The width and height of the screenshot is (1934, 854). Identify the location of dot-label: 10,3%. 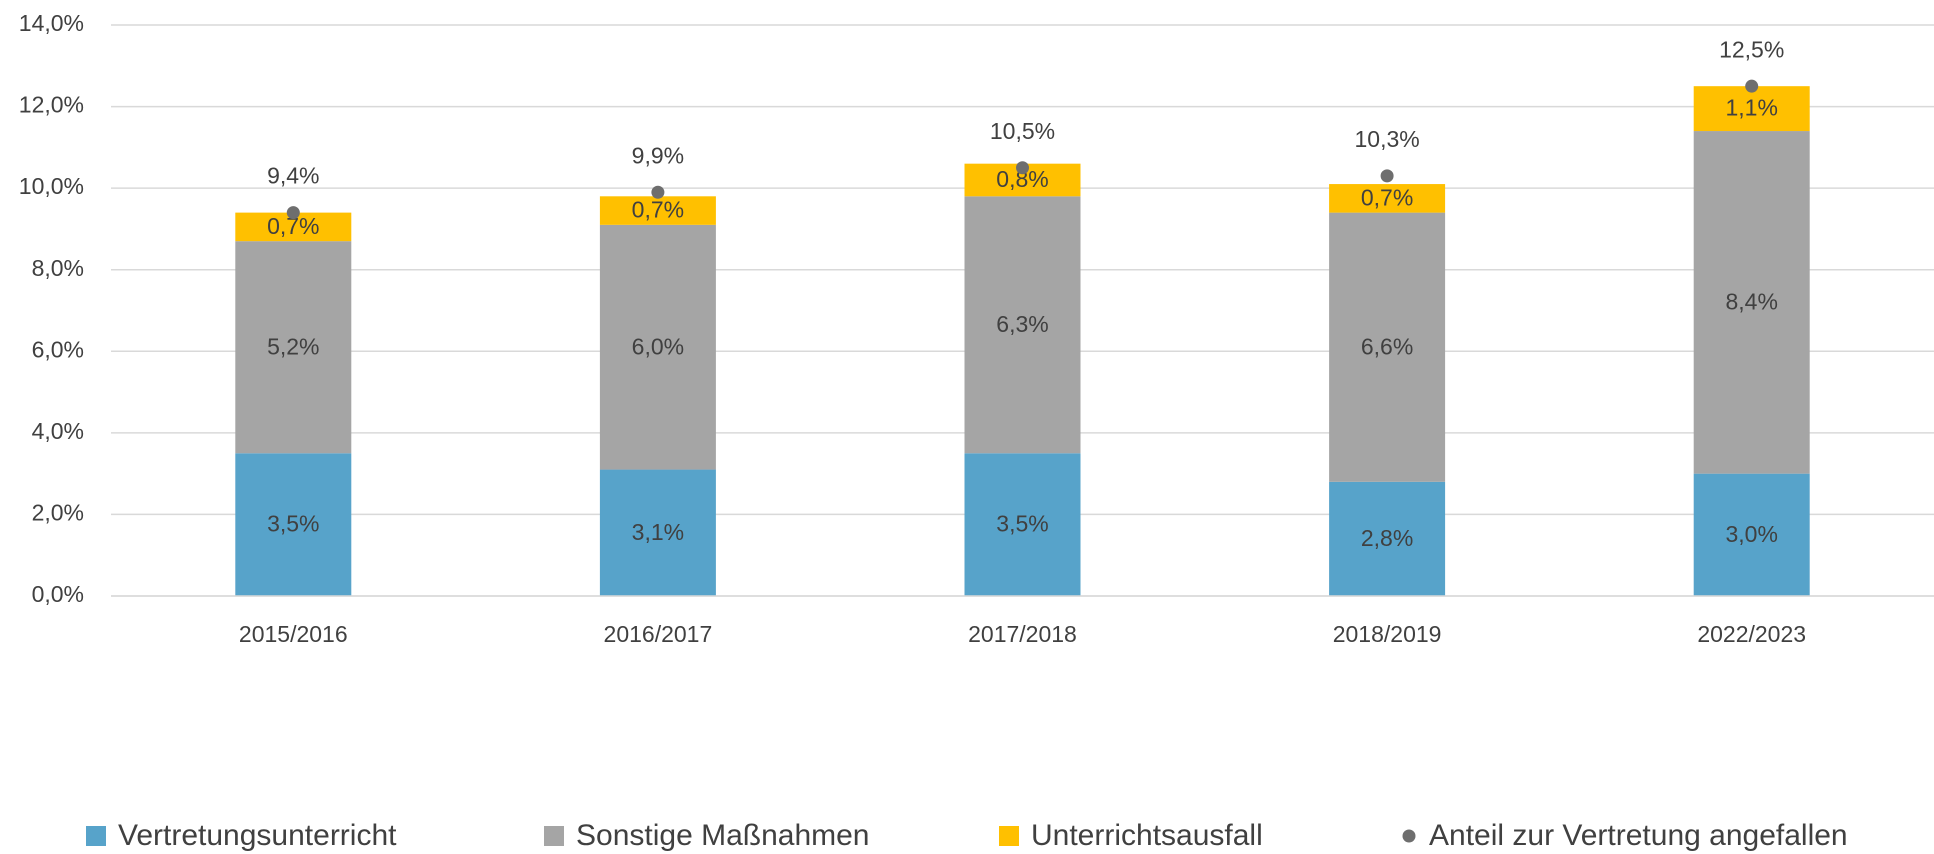
(1386, 139).